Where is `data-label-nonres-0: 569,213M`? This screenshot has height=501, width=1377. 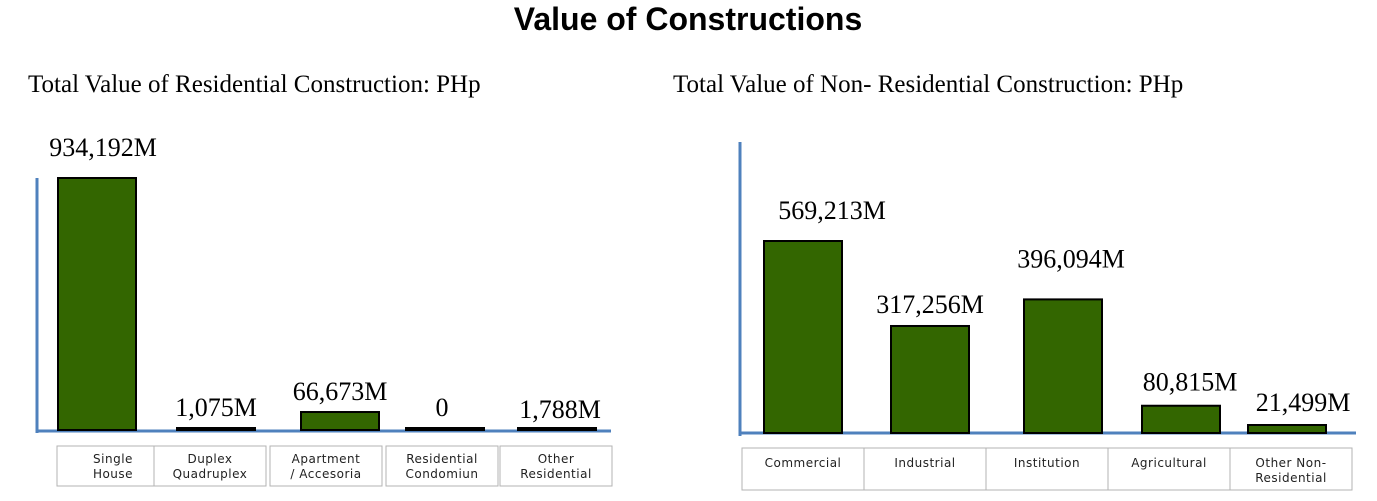
data-label-nonres-0: 569,213M is located at coordinates (832, 210).